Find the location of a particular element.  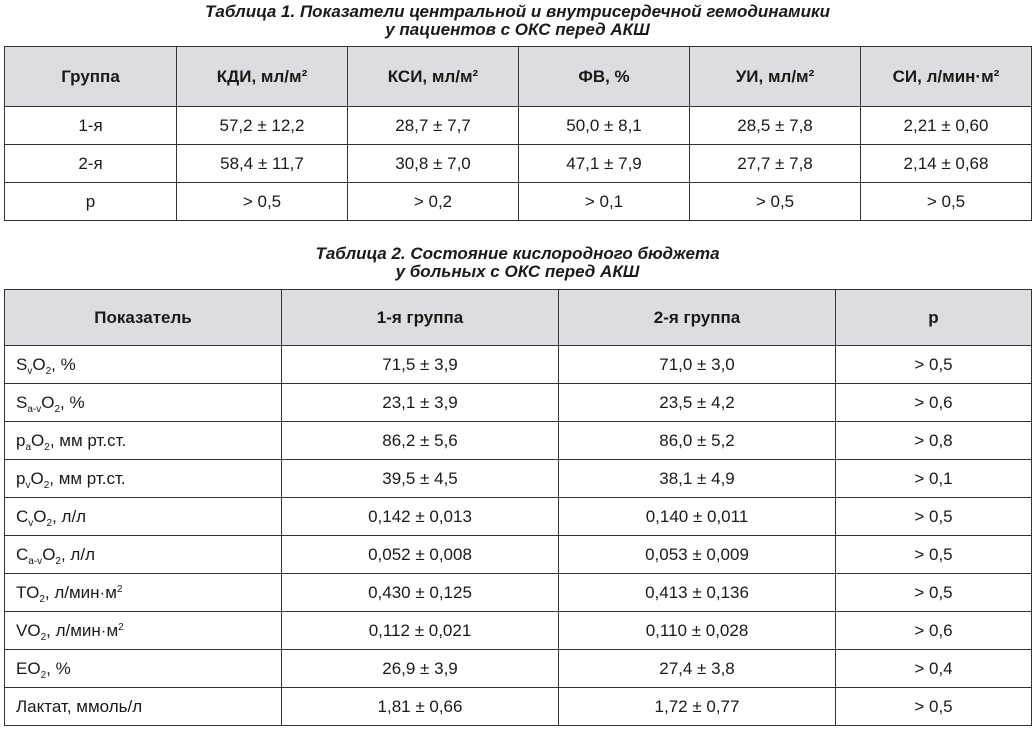

table-row: Sa-vO2, % 23,1 ± 3,9 23,5 ± 4,2 > 0,6 is located at coordinates (518, 402).